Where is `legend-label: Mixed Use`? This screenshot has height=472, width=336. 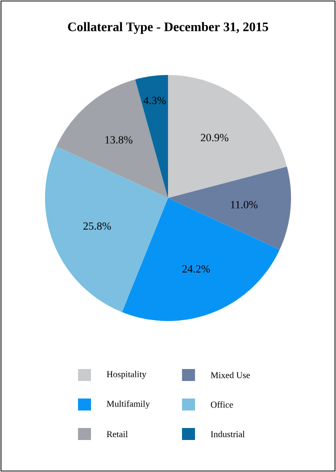
legend-label: Mixed Use is located at coordinates (230, 375).